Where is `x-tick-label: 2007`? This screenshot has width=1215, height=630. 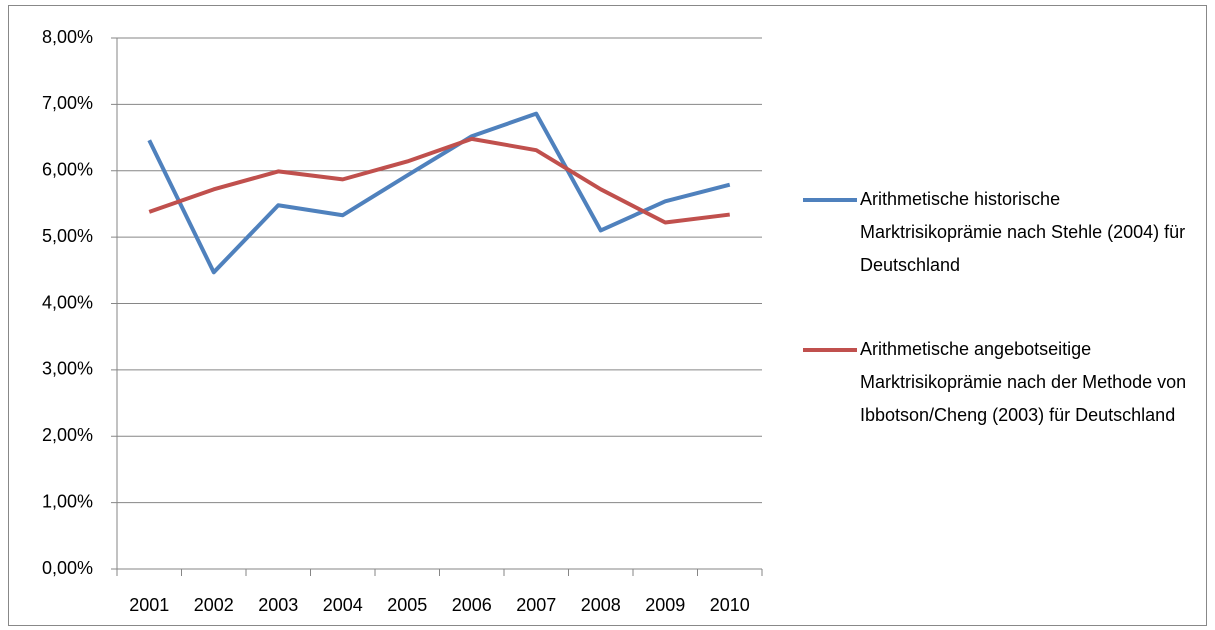
x-tick-label: 2007 is located at coordinates (536, 605).